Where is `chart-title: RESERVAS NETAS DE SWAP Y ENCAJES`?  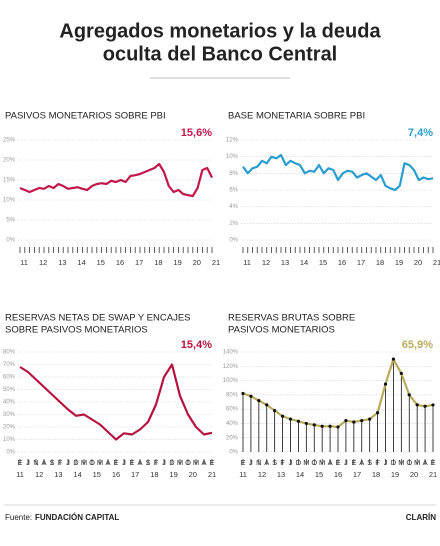 chart-title: RESERVAS NETAS DE SWAP Y ENCAJES is located at coordinates (98, 318).